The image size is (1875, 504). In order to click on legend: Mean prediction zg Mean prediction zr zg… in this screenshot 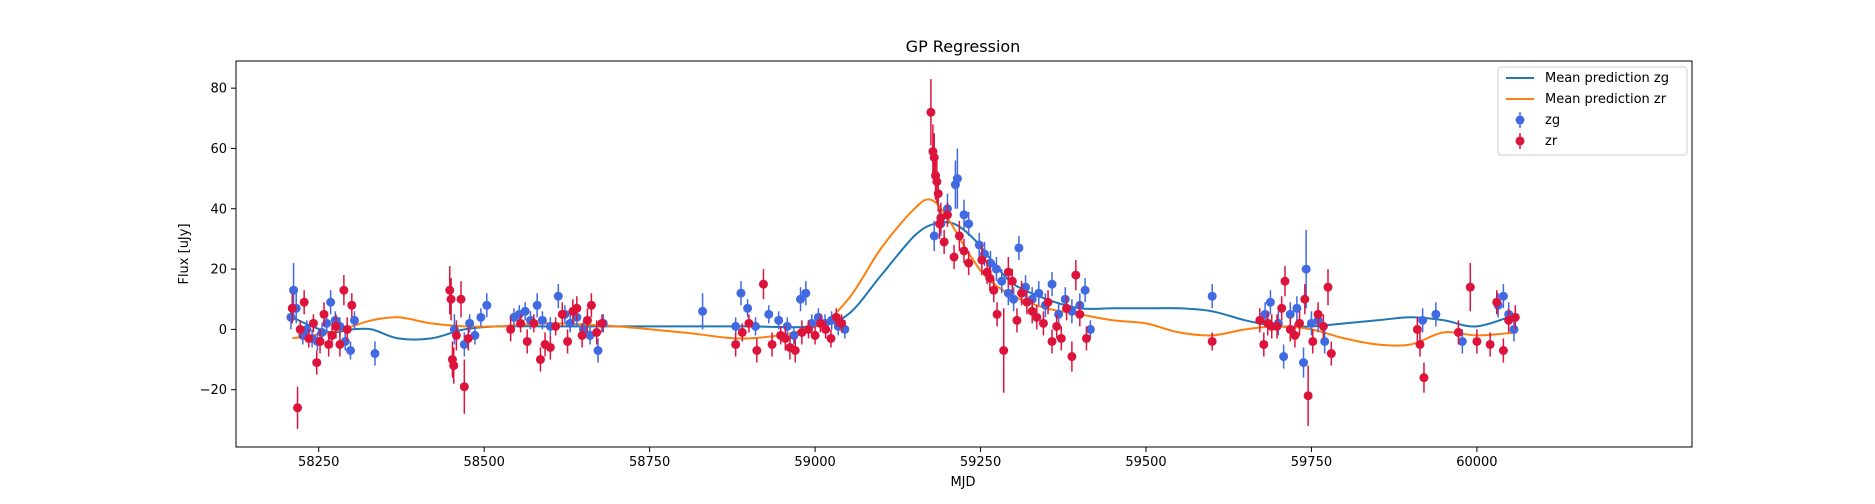, I will do `click(1592, 111)`.